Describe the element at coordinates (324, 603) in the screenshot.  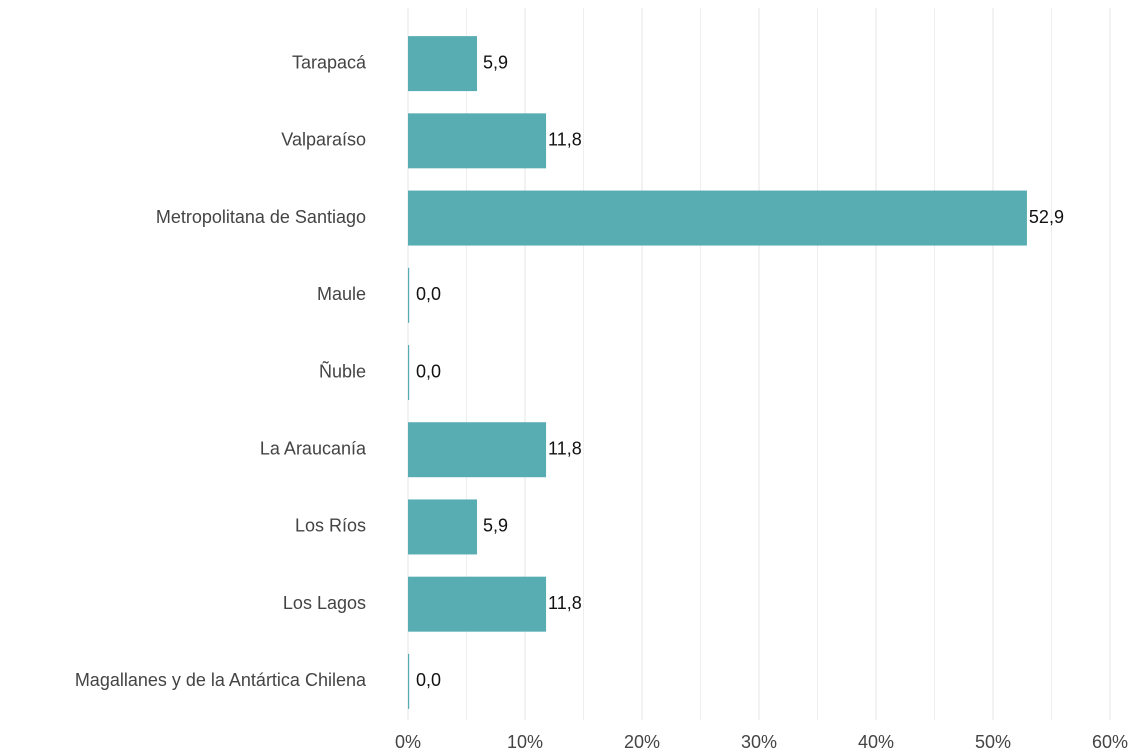
I see `y-tick-label: Los Lagos` at that location.